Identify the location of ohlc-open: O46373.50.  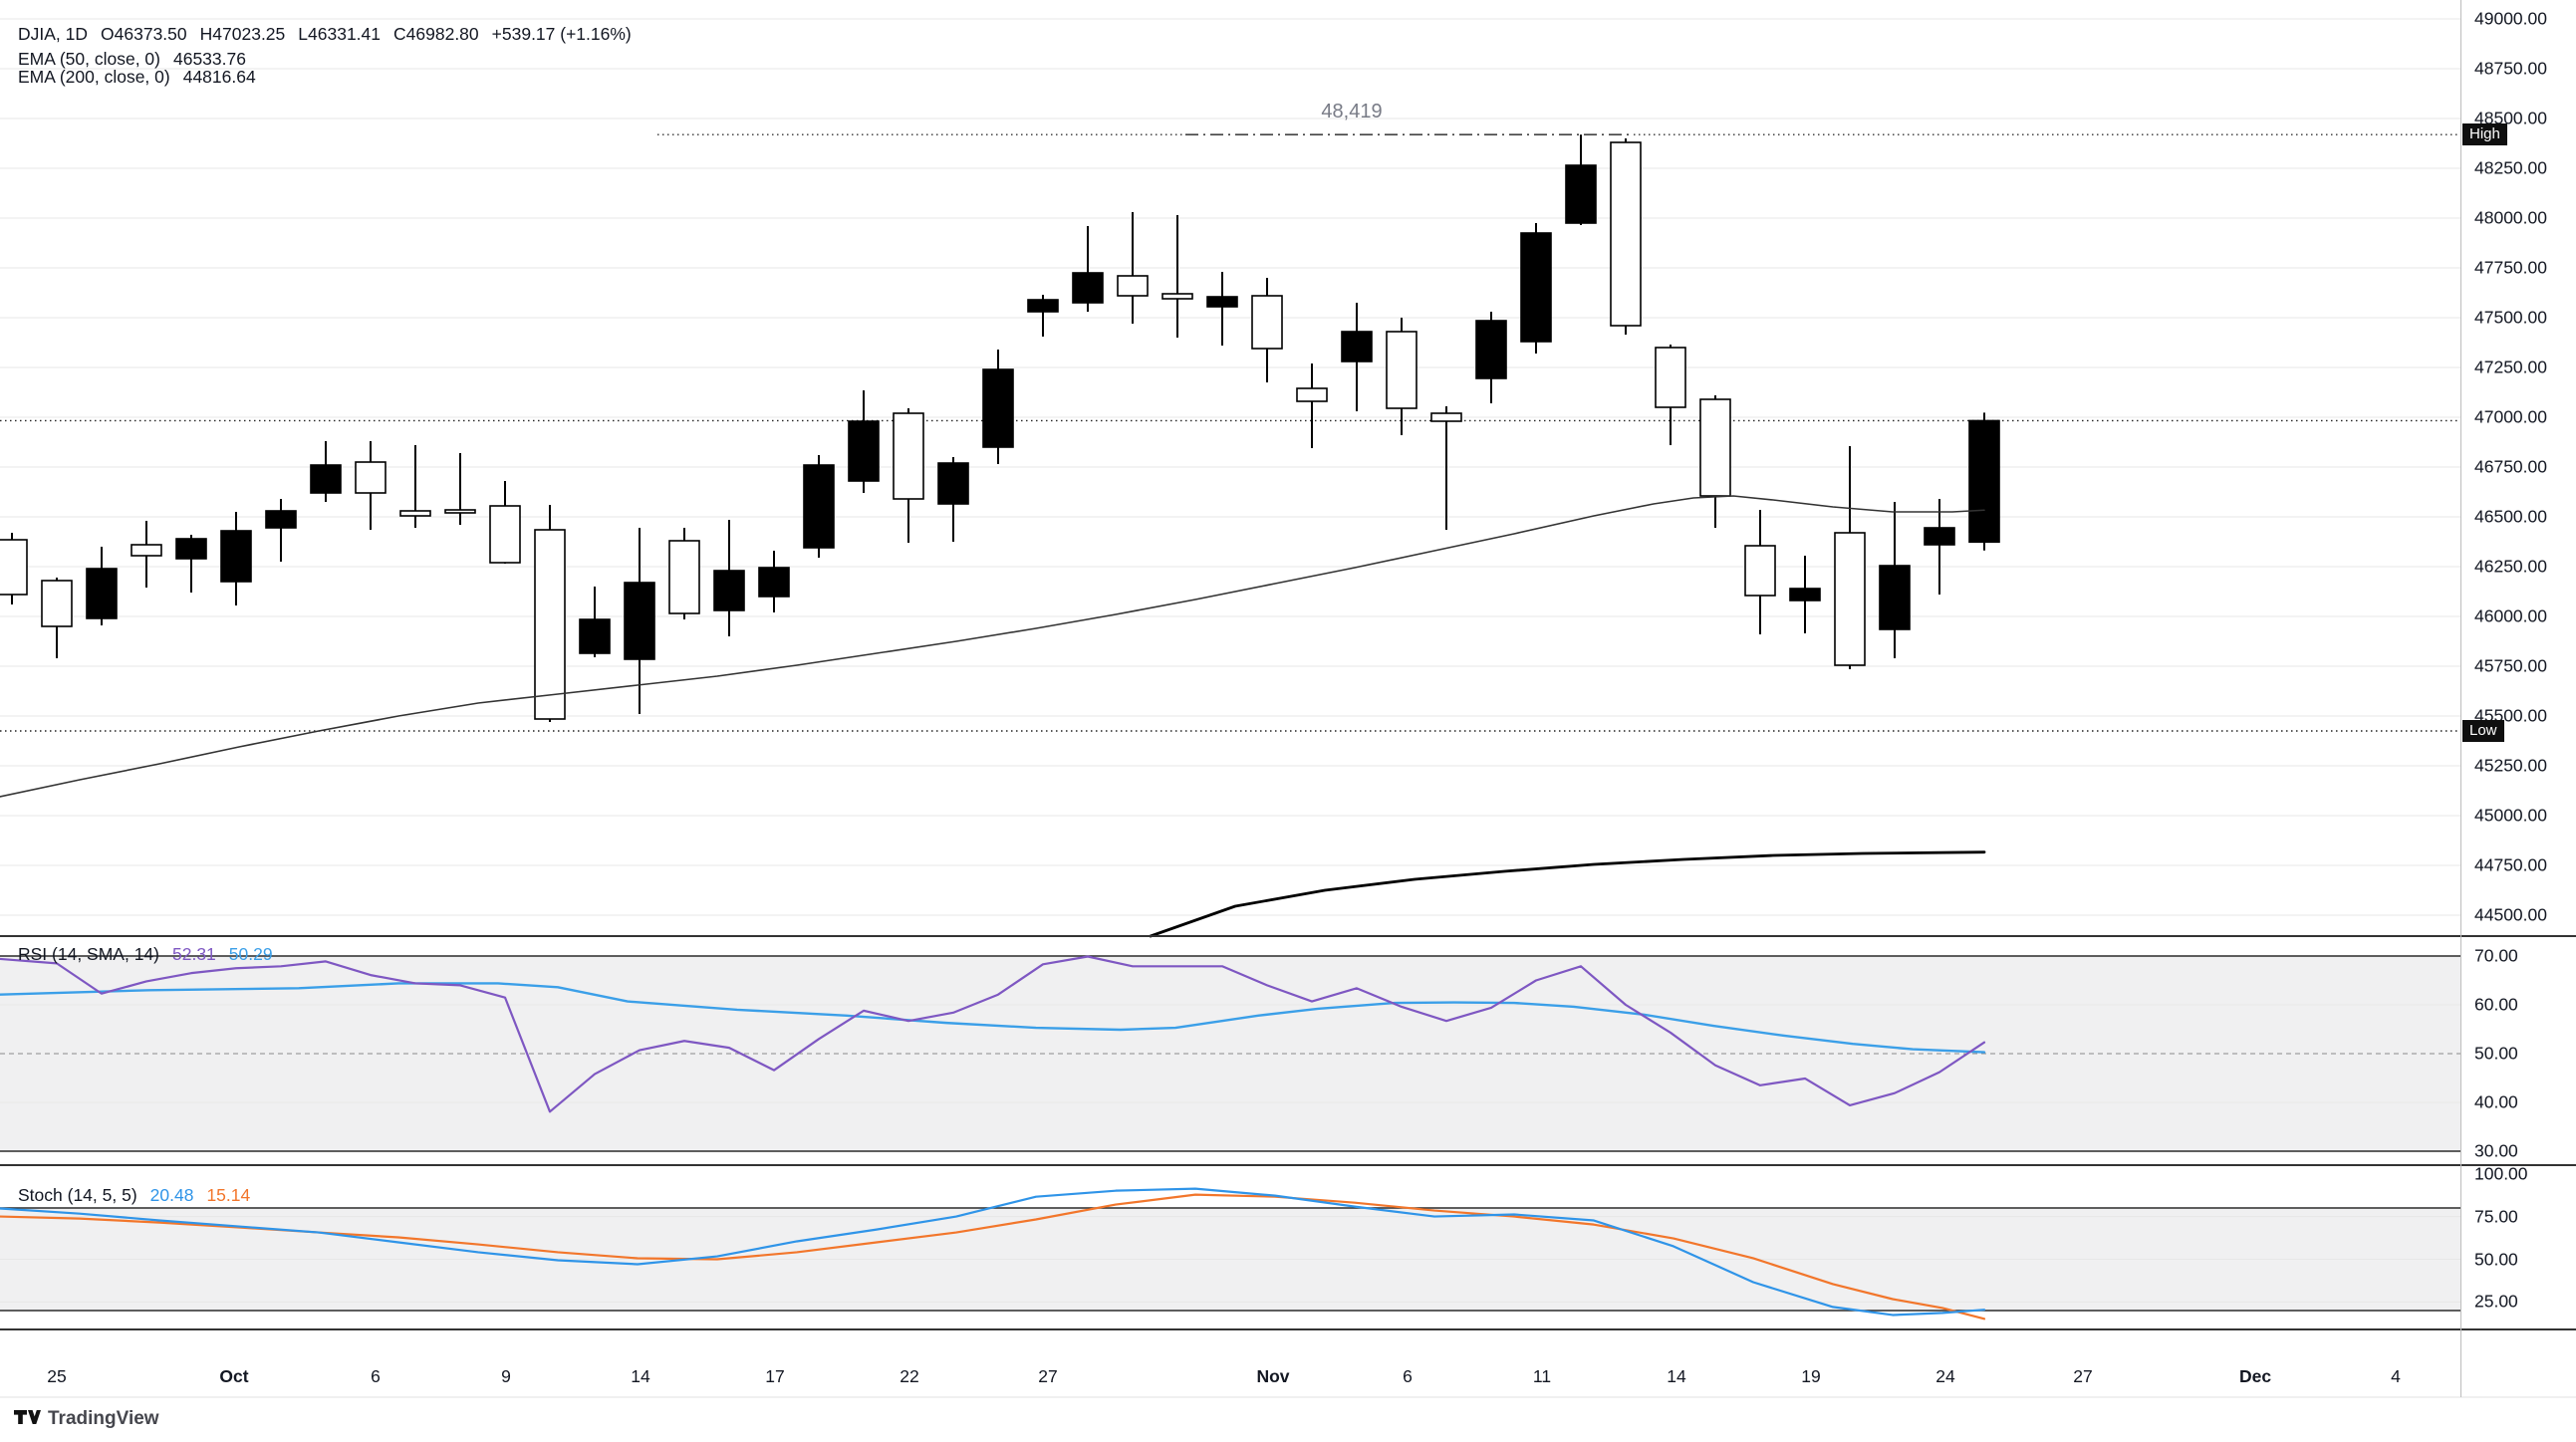
(144, 34).